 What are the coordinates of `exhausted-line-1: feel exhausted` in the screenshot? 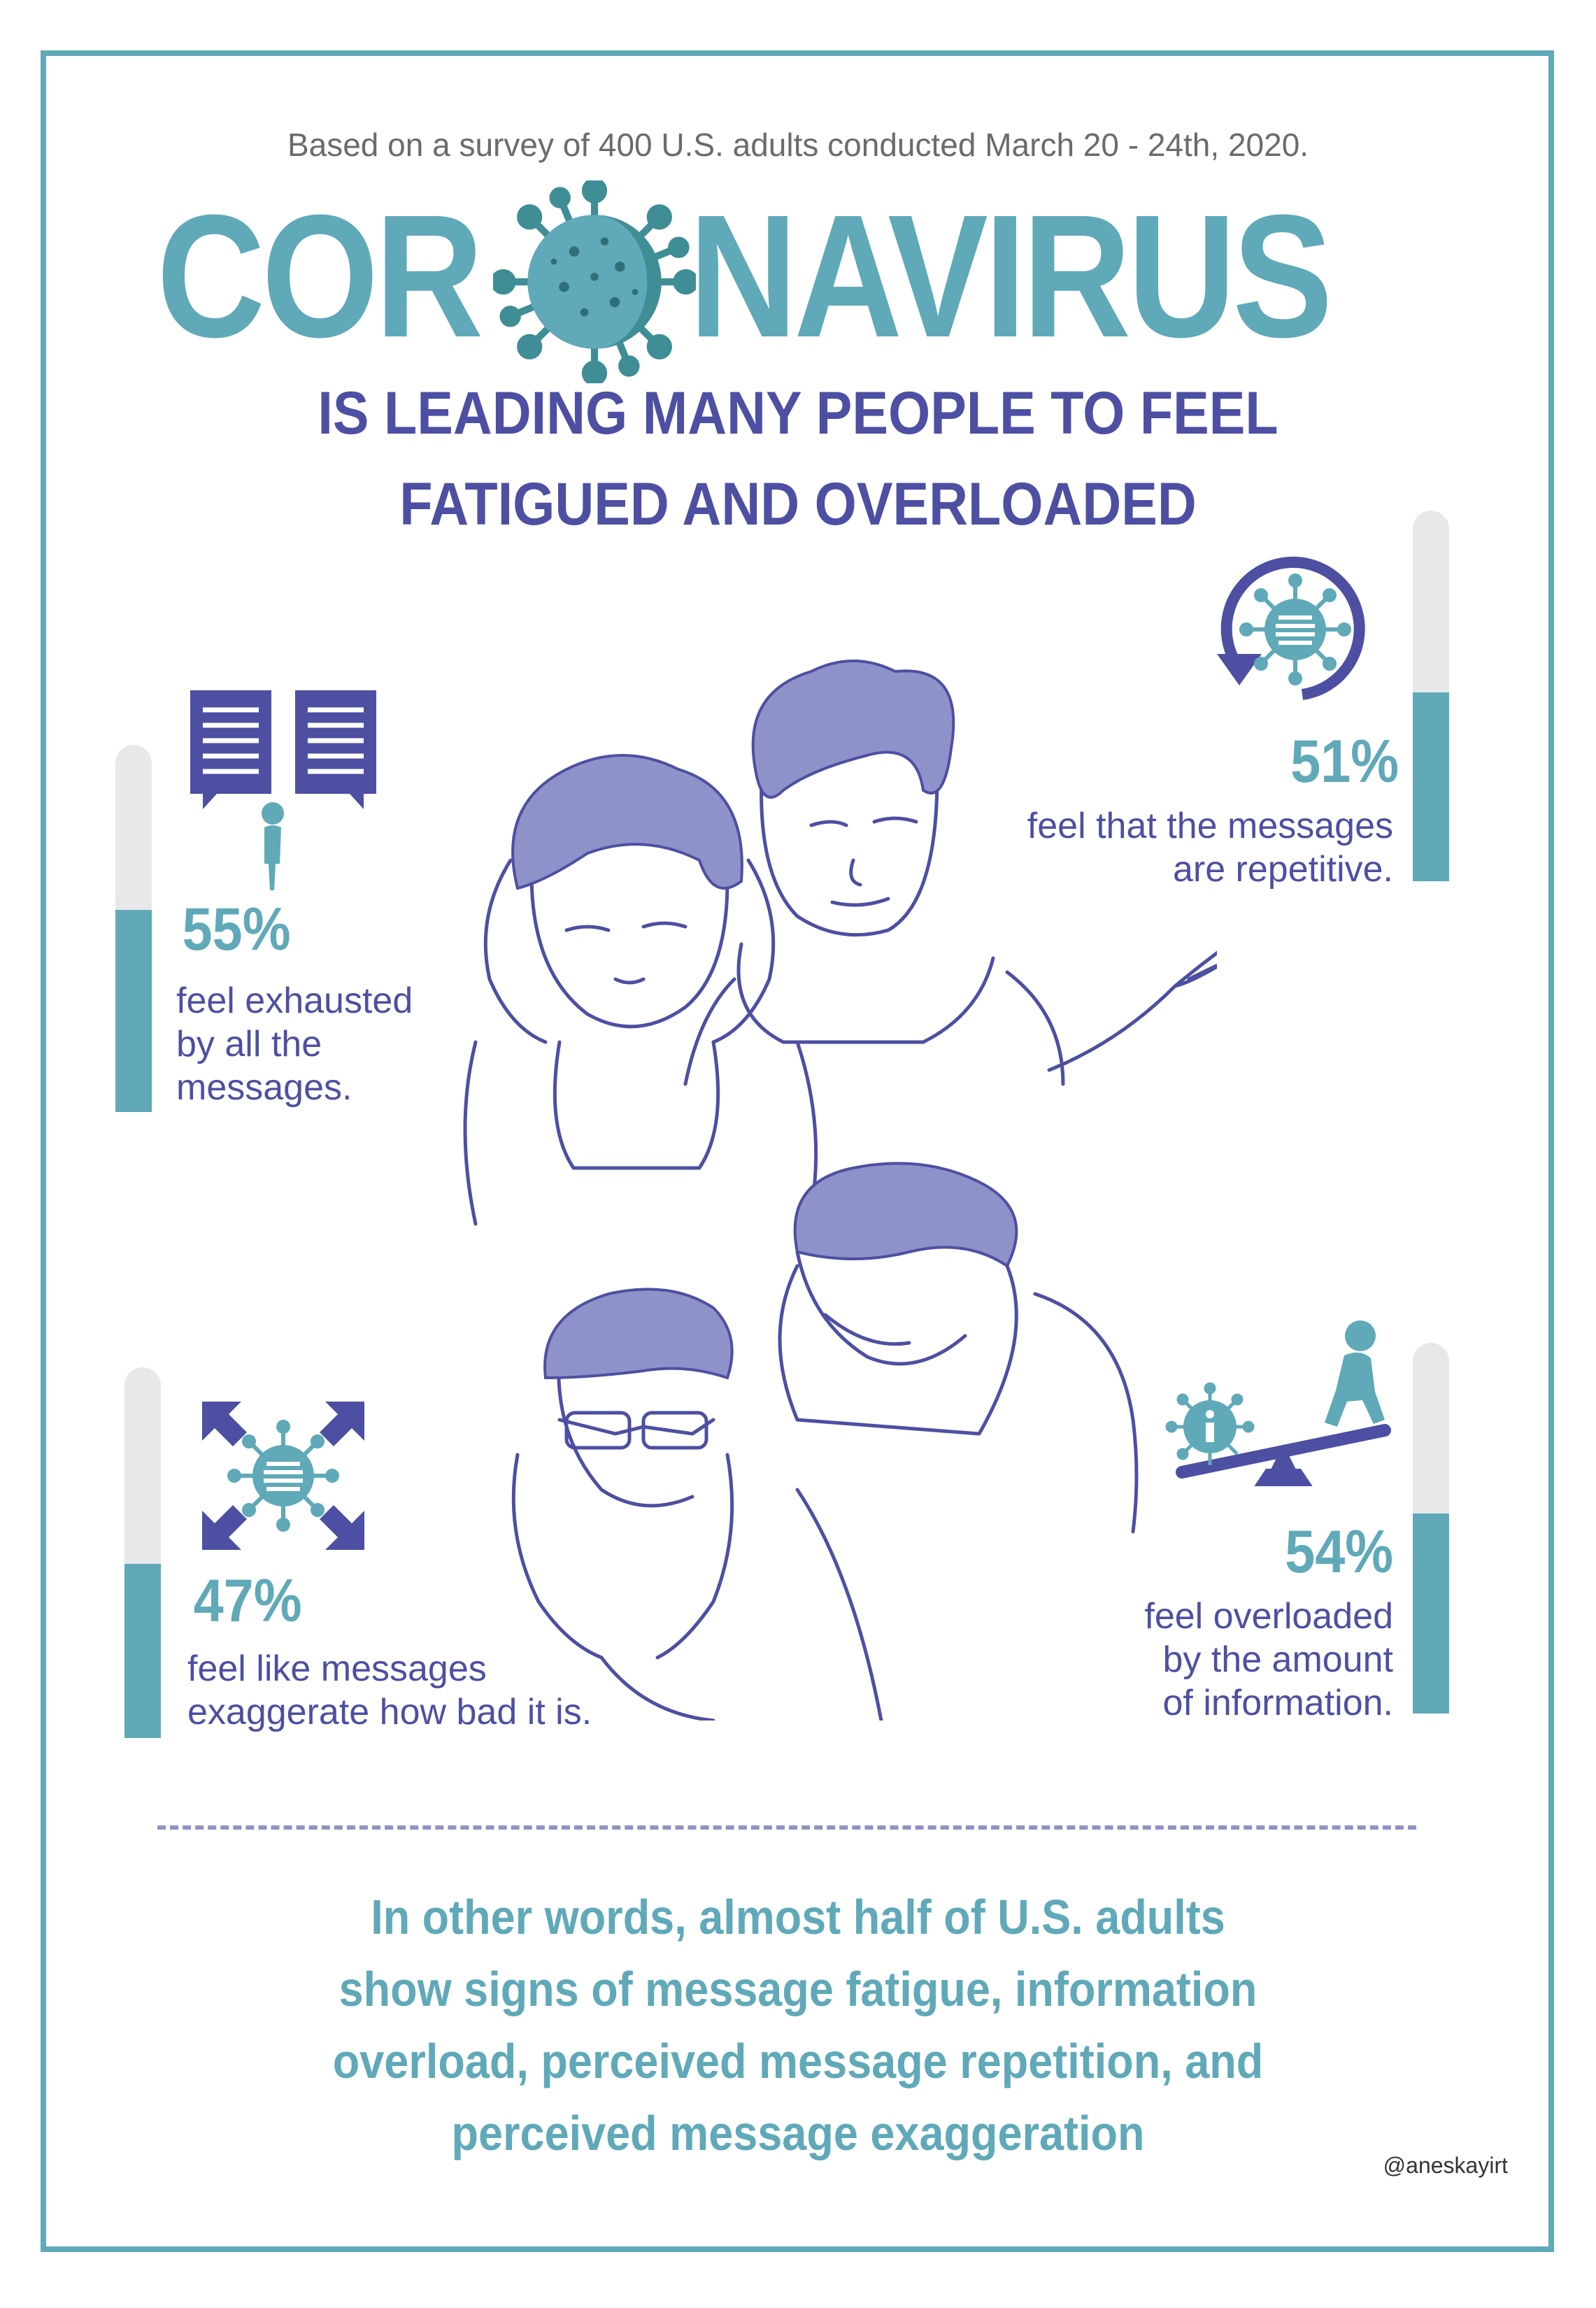 It's located at (294, 1001).